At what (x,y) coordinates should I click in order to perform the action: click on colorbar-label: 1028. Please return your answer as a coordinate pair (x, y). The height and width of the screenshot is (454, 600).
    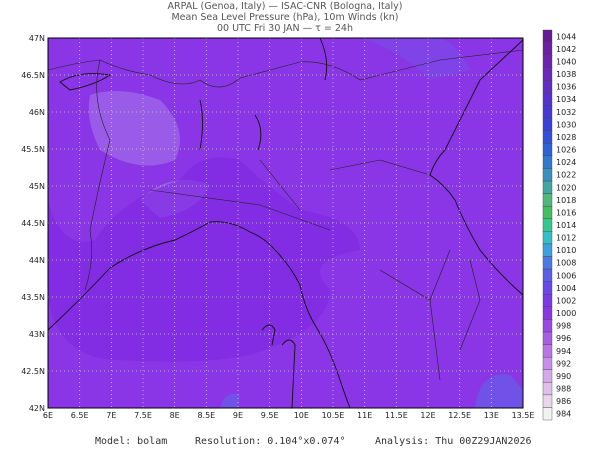
    Looking at the image, I should click on (566, 137).